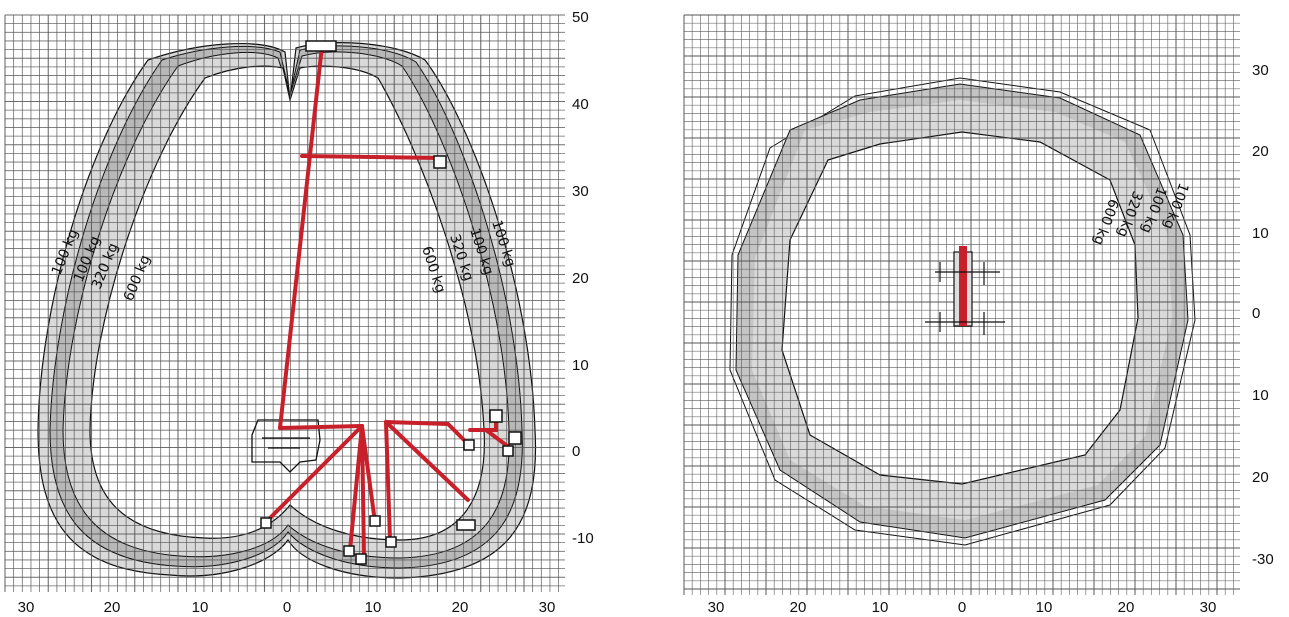 The height and width of the screenshot is (617, 1289). I want to click on side-view-y-axis: 50 40 30 20 10 0 -10, so click(583, 278).